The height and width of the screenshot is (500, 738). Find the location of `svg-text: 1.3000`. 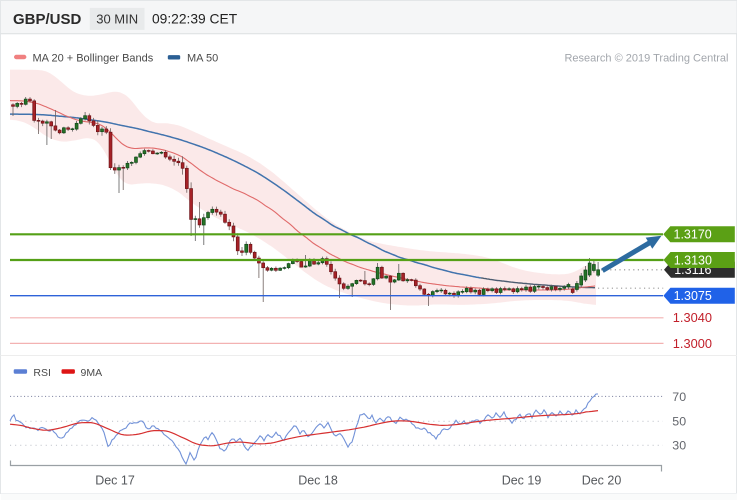

svg-text: 1.3000 is located at coordinates (692, 343).